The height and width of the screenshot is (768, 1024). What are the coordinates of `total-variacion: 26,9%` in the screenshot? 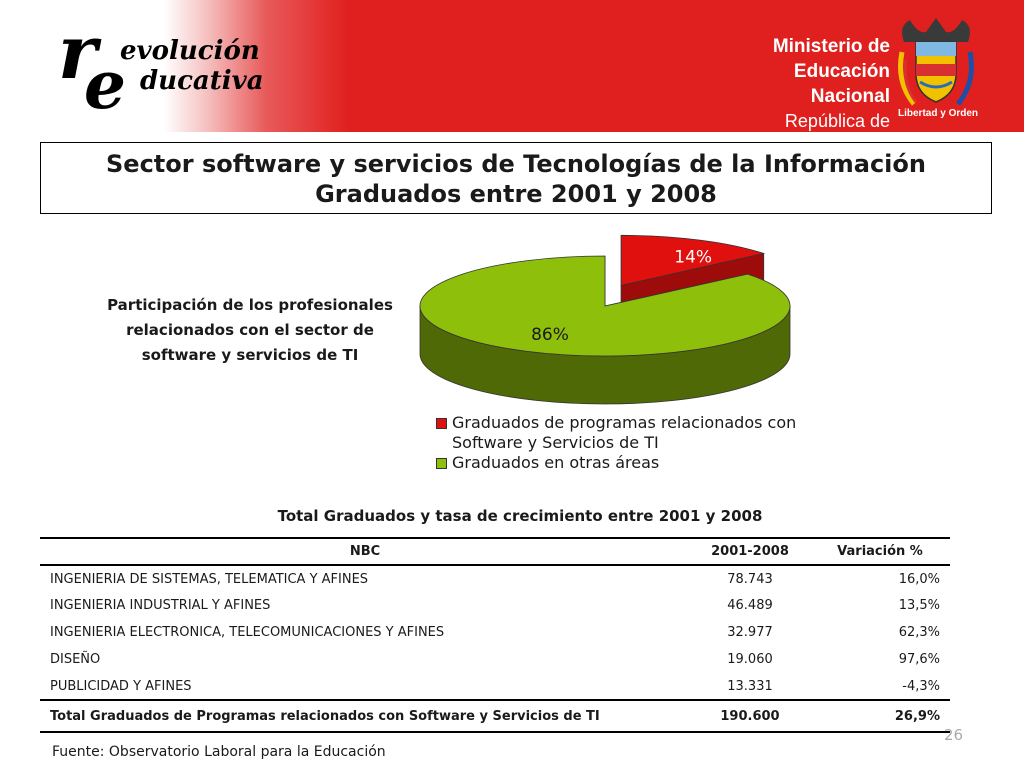 It's located at (885, 716).